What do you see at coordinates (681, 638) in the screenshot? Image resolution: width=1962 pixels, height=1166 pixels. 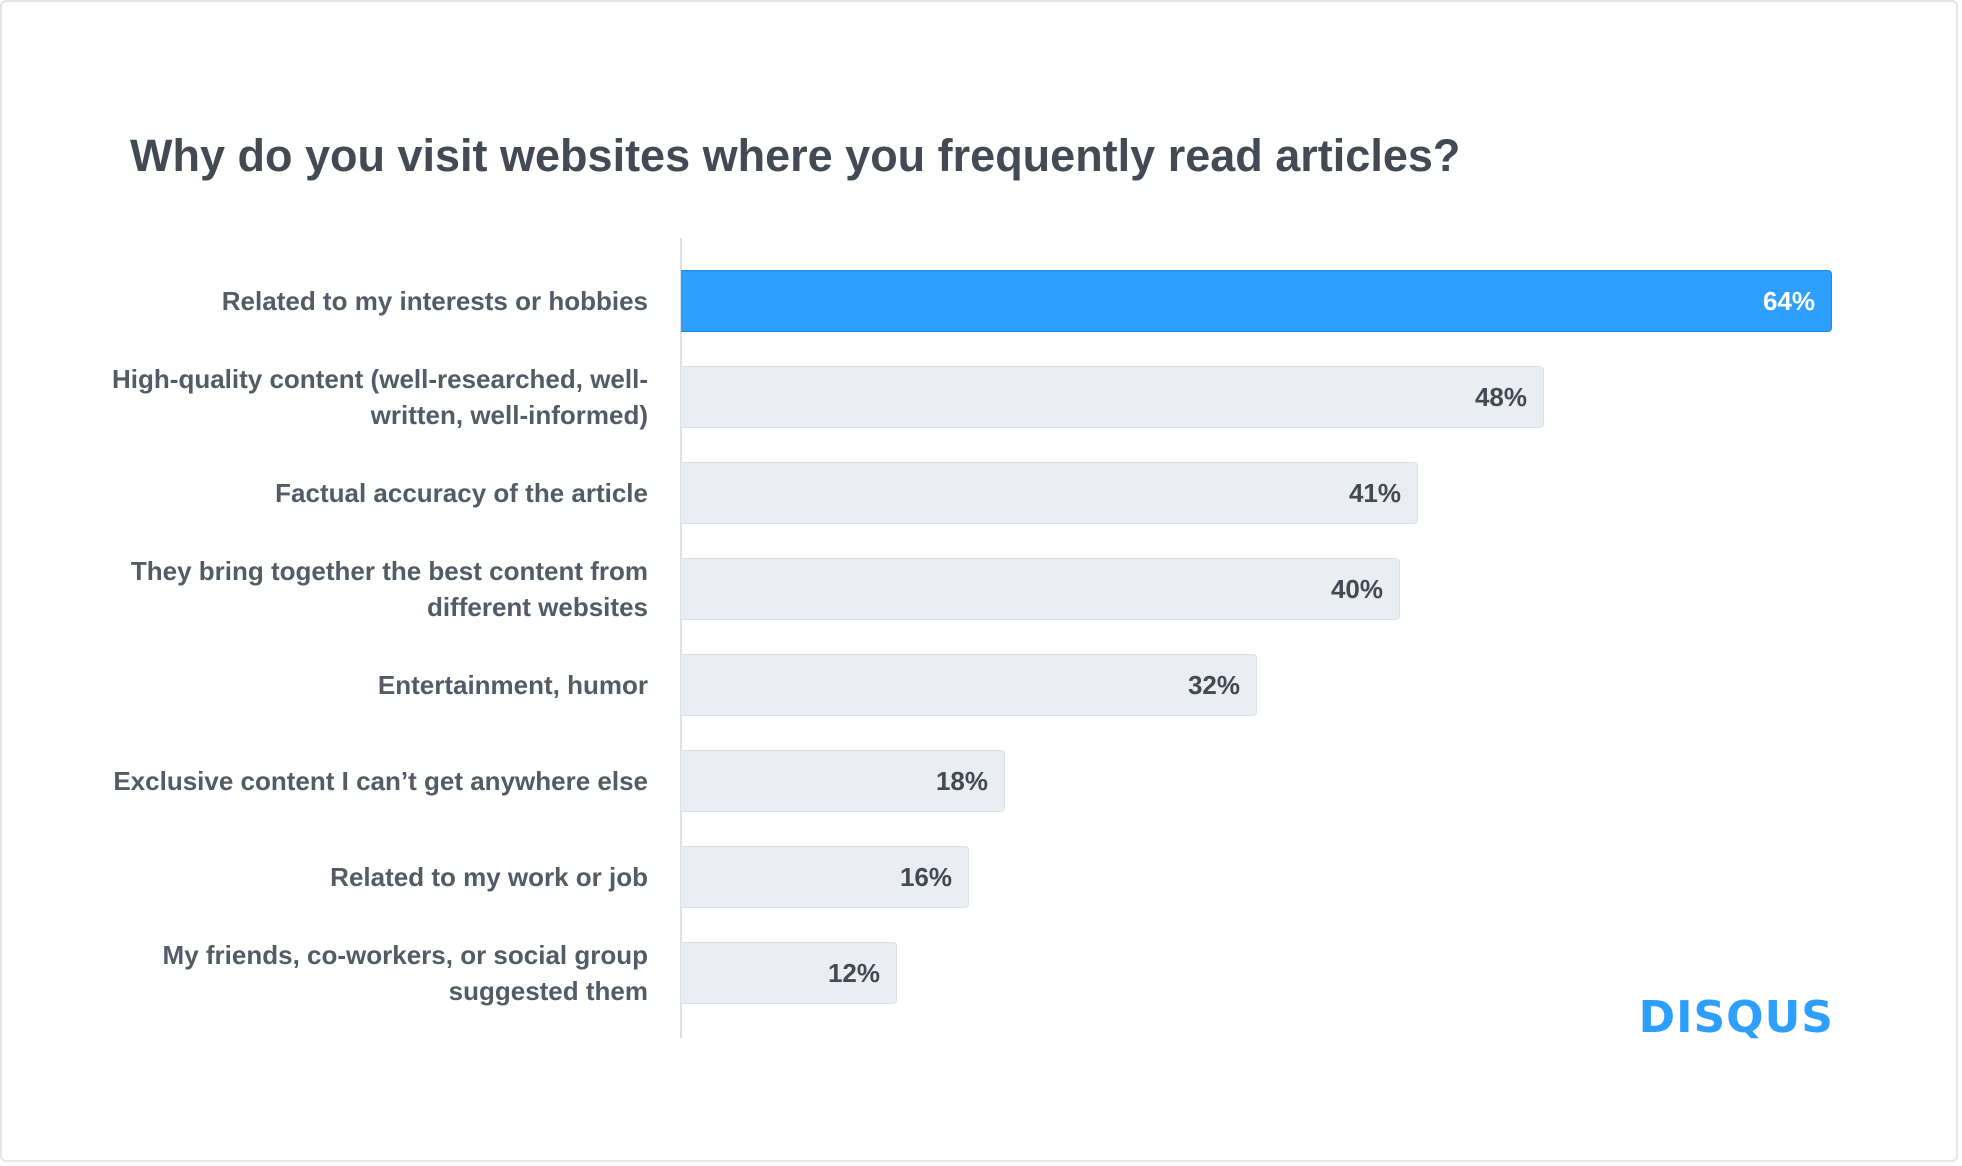 I see `category-axis-line` at bounding box center [681, 638].